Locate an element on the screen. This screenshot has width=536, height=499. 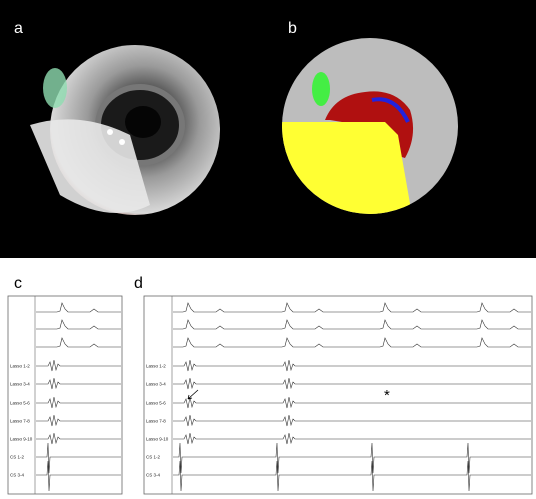
panel-label: c is located at coordinates (18, 283).